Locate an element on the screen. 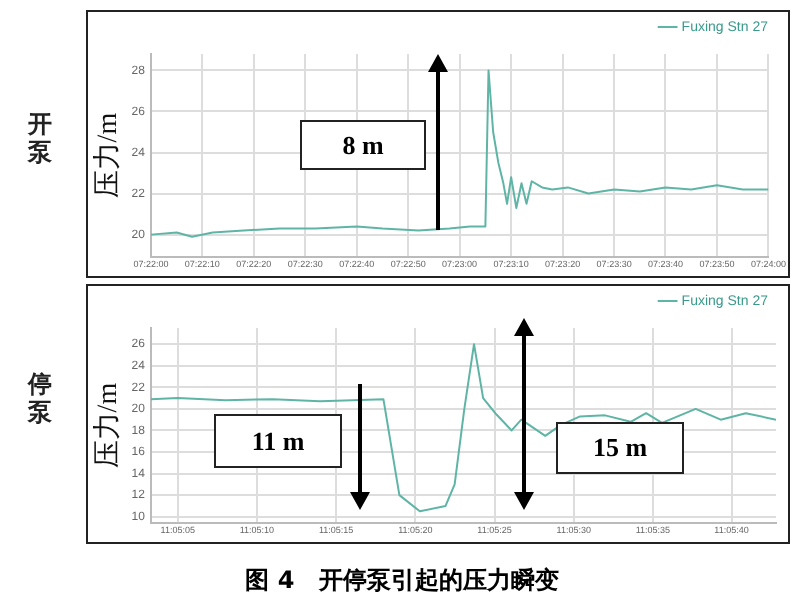 This screenshot has height=614, width=804. text-box: 8 m is located at coordinates (363, 145).